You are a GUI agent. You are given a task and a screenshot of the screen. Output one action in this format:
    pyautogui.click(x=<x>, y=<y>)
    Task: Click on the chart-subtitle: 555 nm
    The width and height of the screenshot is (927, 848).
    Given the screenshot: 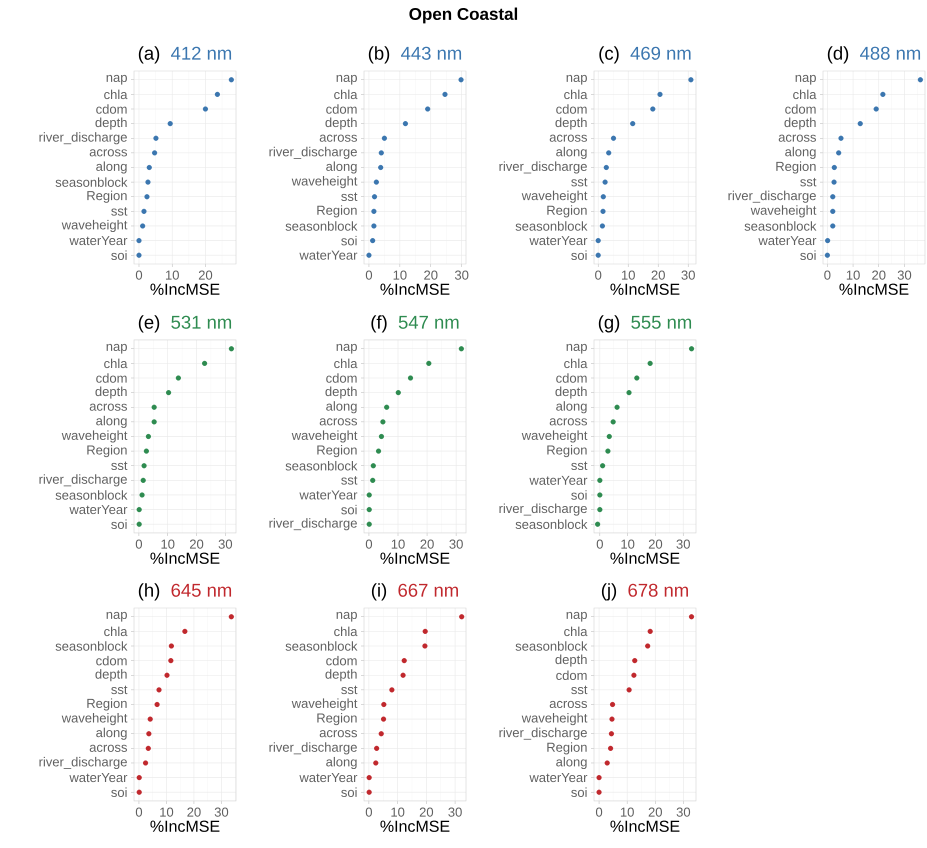 What is the action you would take?
    pyautogui.click(x=661, y=322)
    